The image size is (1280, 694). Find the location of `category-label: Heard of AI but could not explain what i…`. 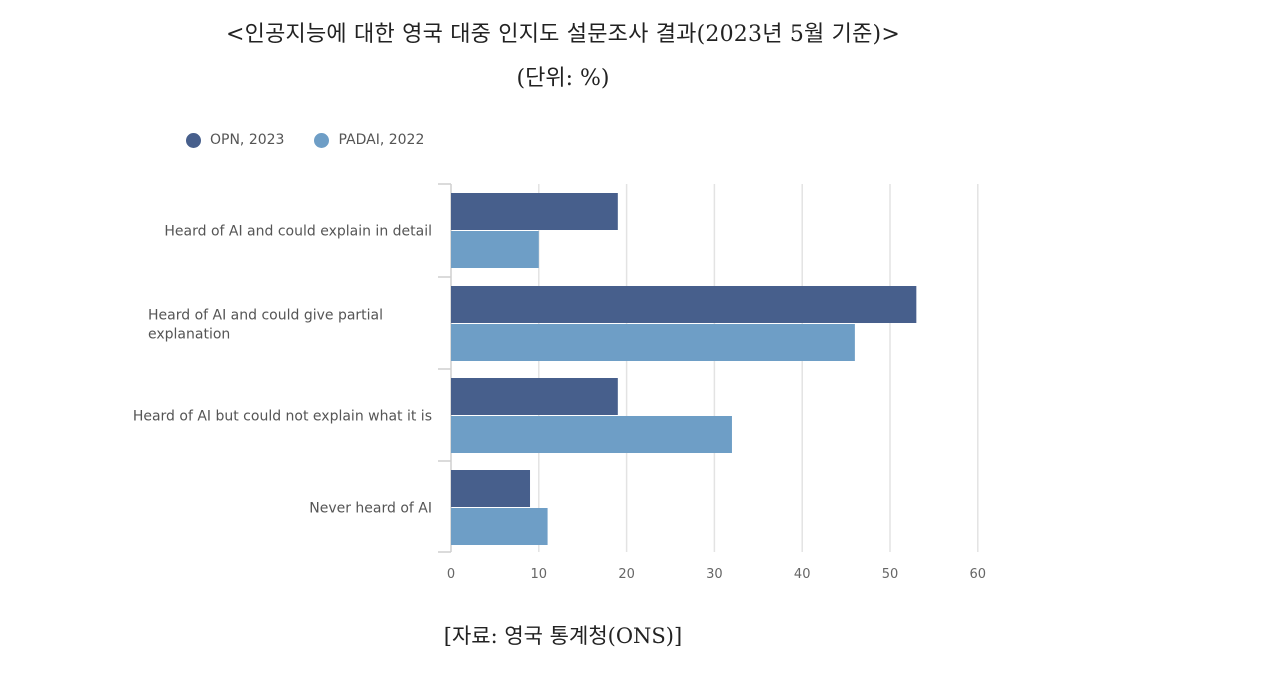

category-label: Heard of AI but could not explain what i… is located at coordinates (282, 417).